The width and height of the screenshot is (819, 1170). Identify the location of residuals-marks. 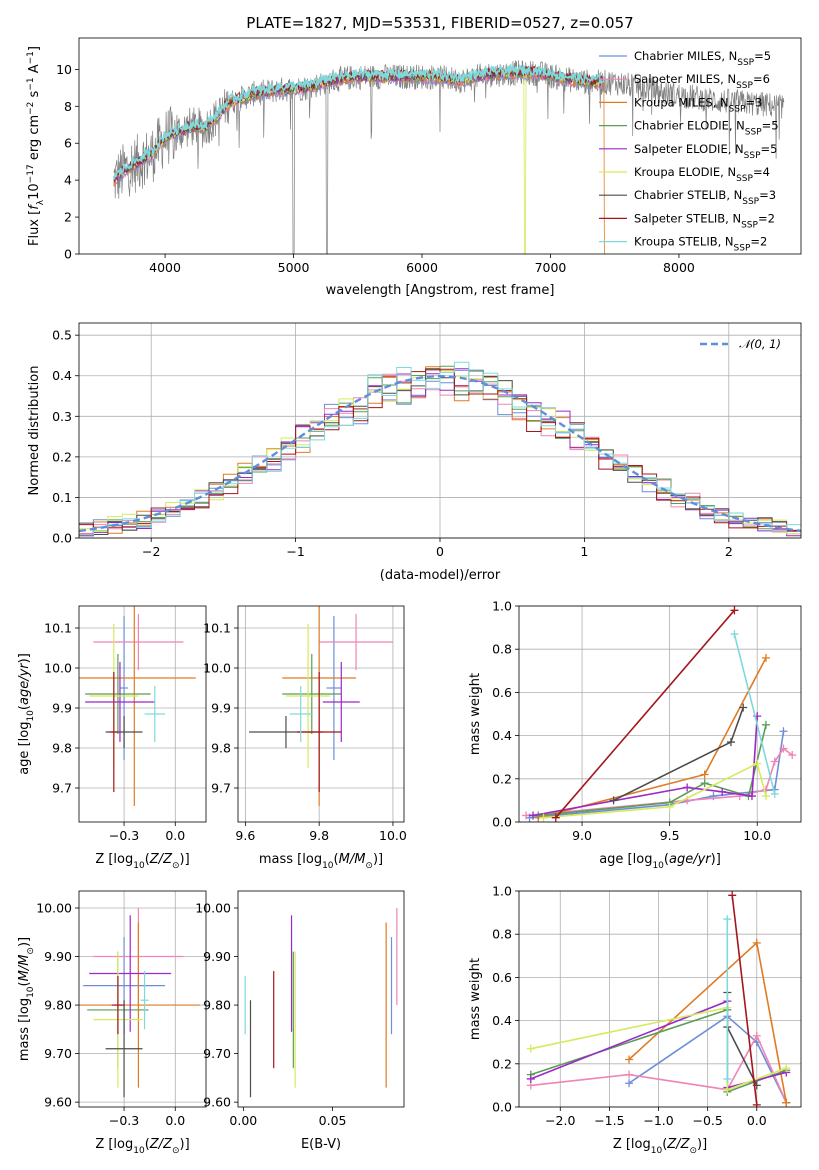
(440, 449).